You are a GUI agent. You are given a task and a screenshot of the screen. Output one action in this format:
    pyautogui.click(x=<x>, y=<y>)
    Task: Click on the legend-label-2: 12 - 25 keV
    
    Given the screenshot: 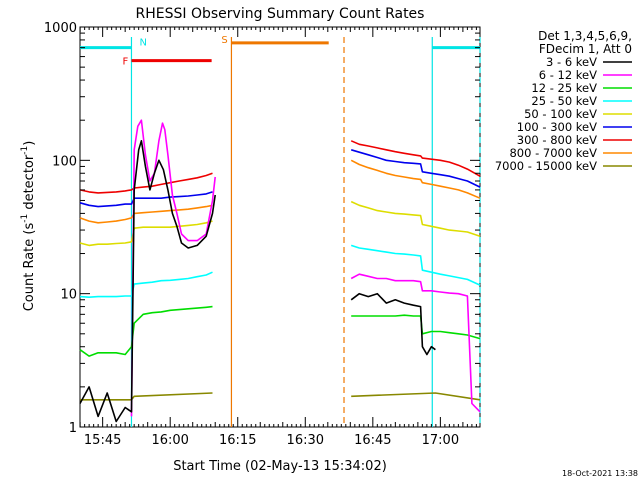 What is the action you would take?
    pyautogui.click(x=564, y=88)
    